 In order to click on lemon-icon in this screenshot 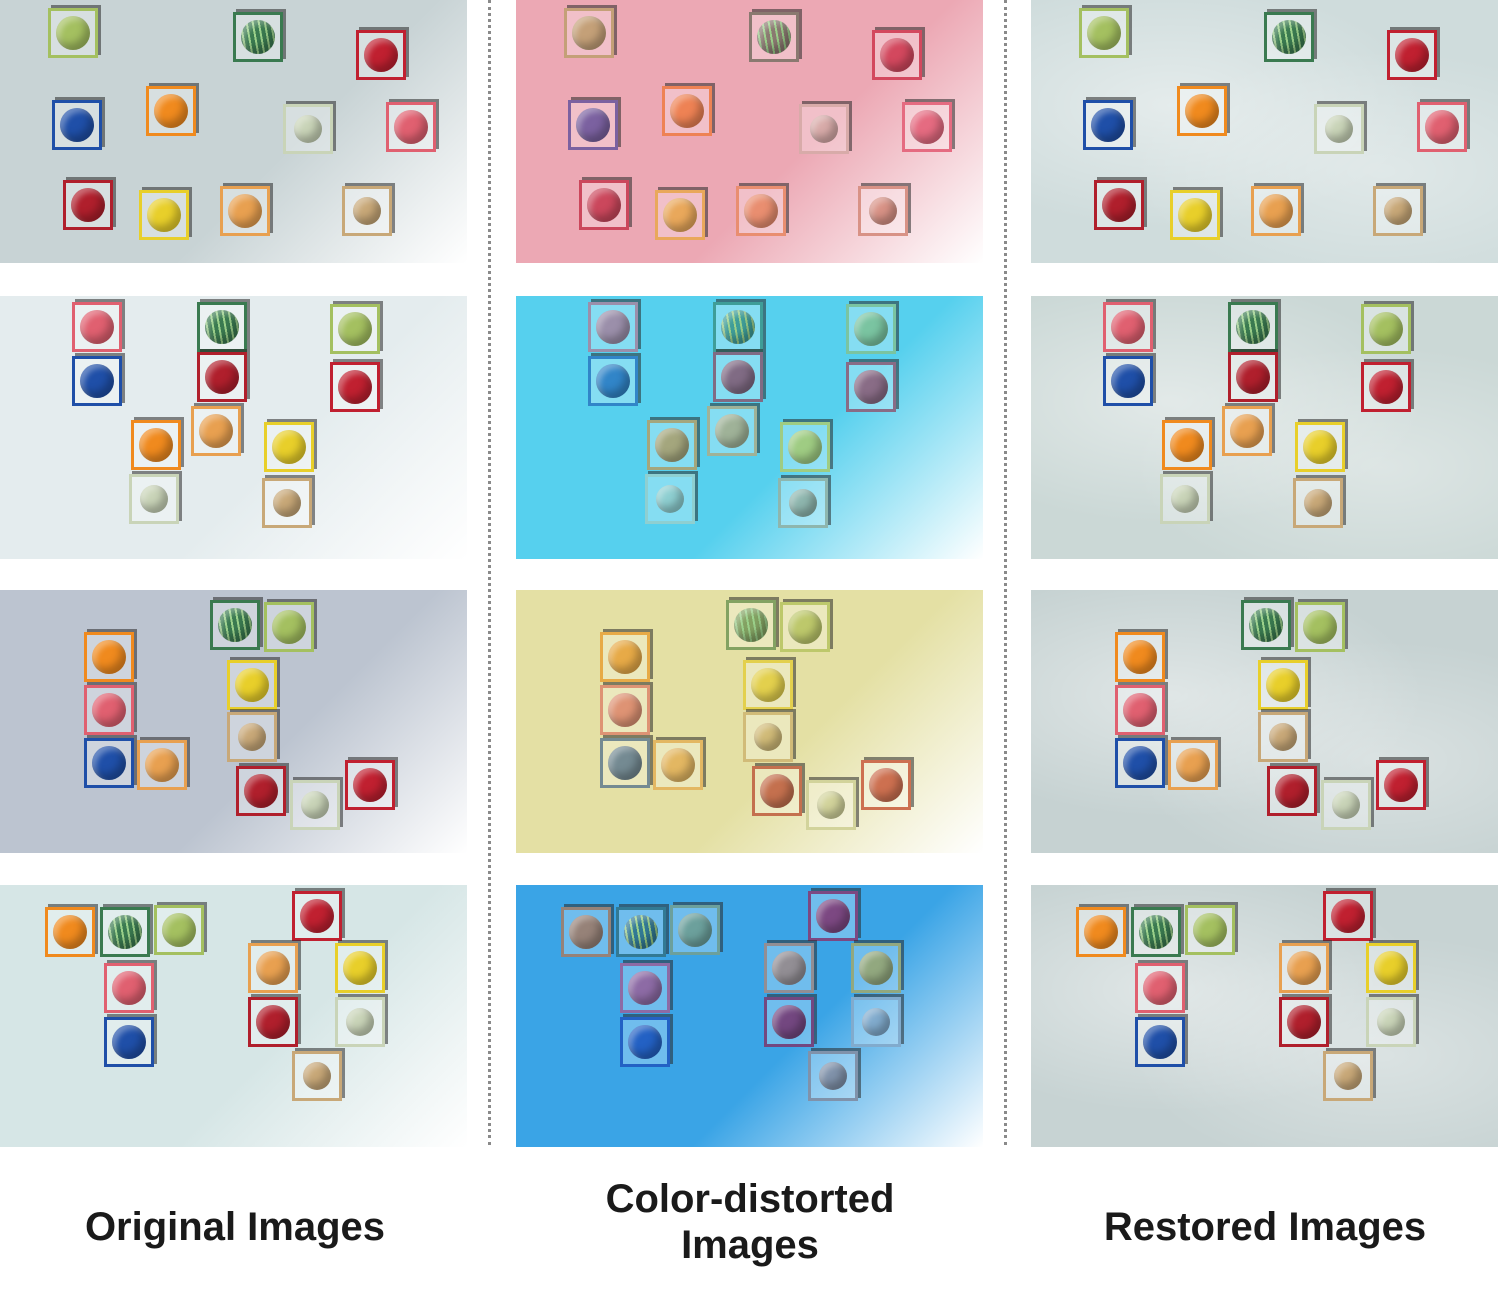, I will do `click(1195, 215)`.